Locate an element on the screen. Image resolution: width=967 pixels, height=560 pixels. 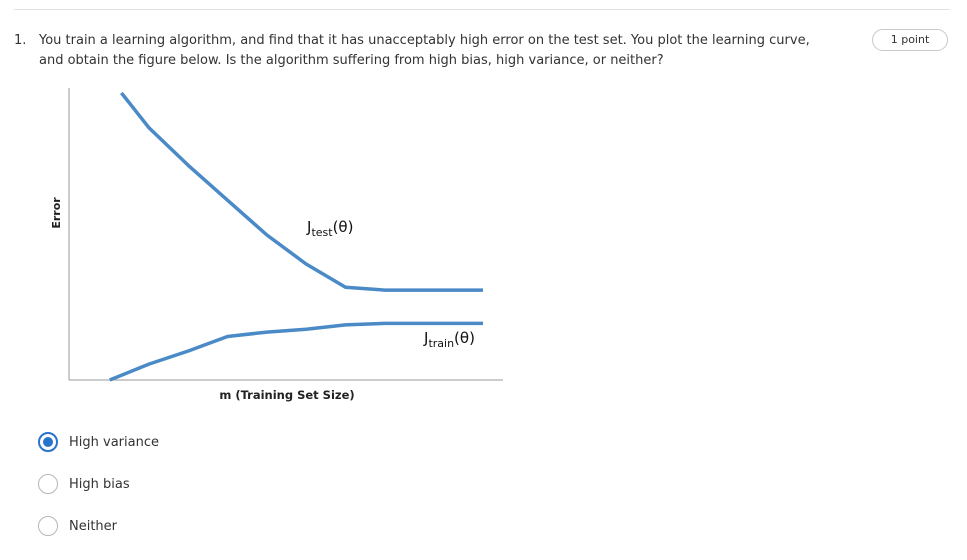
points-badge: 1 point is located at coordinates (910, 40).